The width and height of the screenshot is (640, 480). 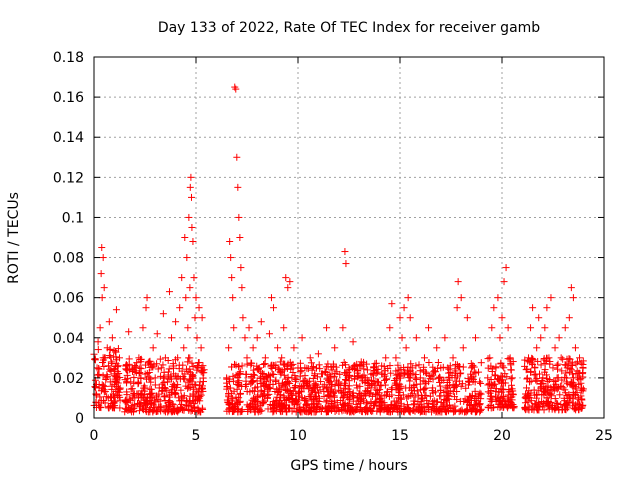 What do you see at coordinates (68, 259) in the screenshot?
I see `y-tick-label: 0.08` at bounding box center [68, 259].